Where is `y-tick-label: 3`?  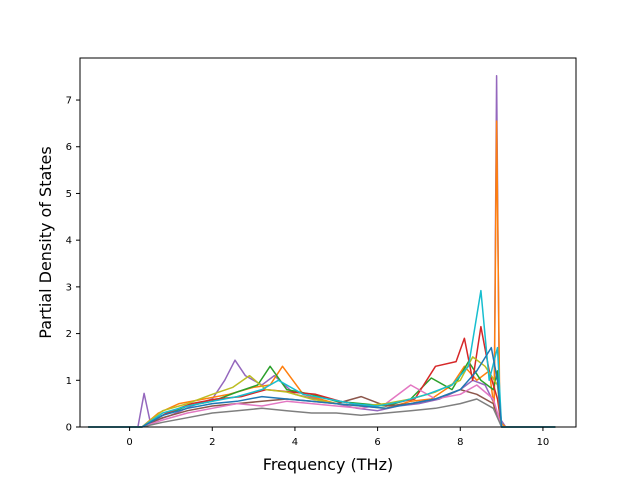
y-tick-label: 3 is located at coordinates (69, 287).